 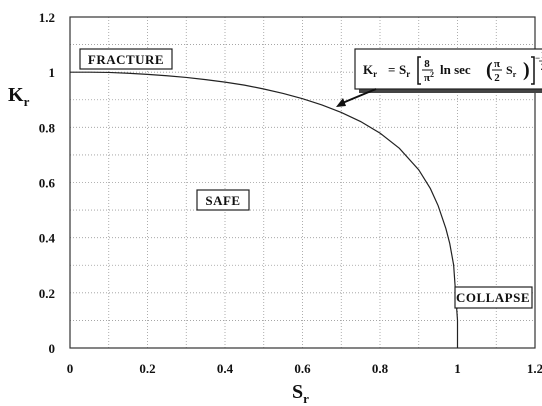 I want to click on safe-label-box, so click(x=223, y=200).